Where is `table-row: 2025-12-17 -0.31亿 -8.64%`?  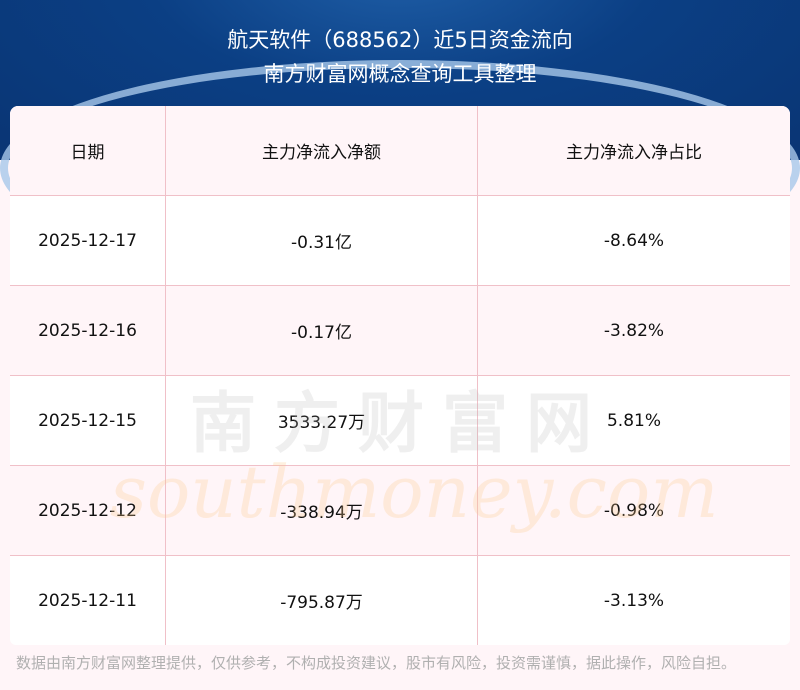 table-row: 2025-12-17 -0.31亿 -8.64% is located at coordinates (400, 241).